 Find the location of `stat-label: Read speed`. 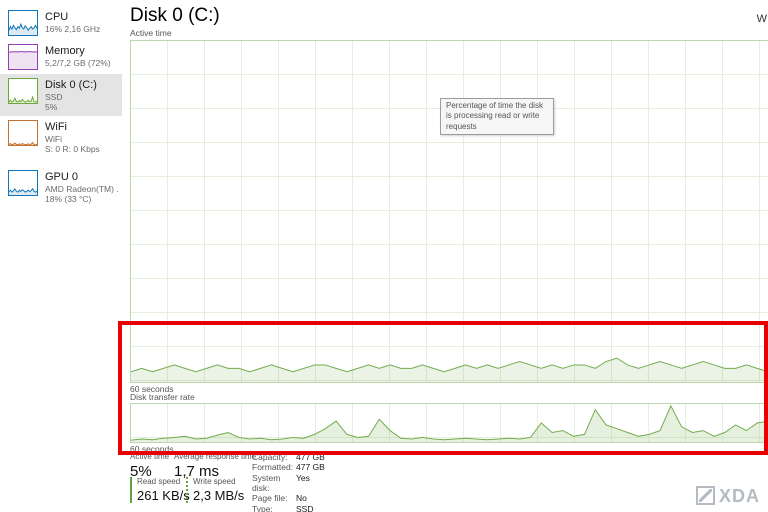

stat-label: Read speed is located at coordinates (159, 481).